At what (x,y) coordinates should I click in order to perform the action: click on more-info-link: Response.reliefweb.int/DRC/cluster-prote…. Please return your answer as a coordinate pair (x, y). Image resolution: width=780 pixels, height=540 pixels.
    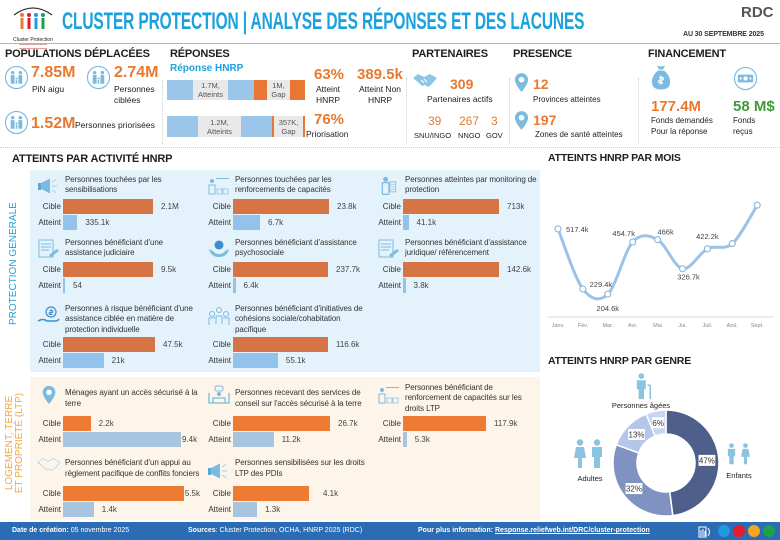
    Looking at the image, I should click on (572, 530).